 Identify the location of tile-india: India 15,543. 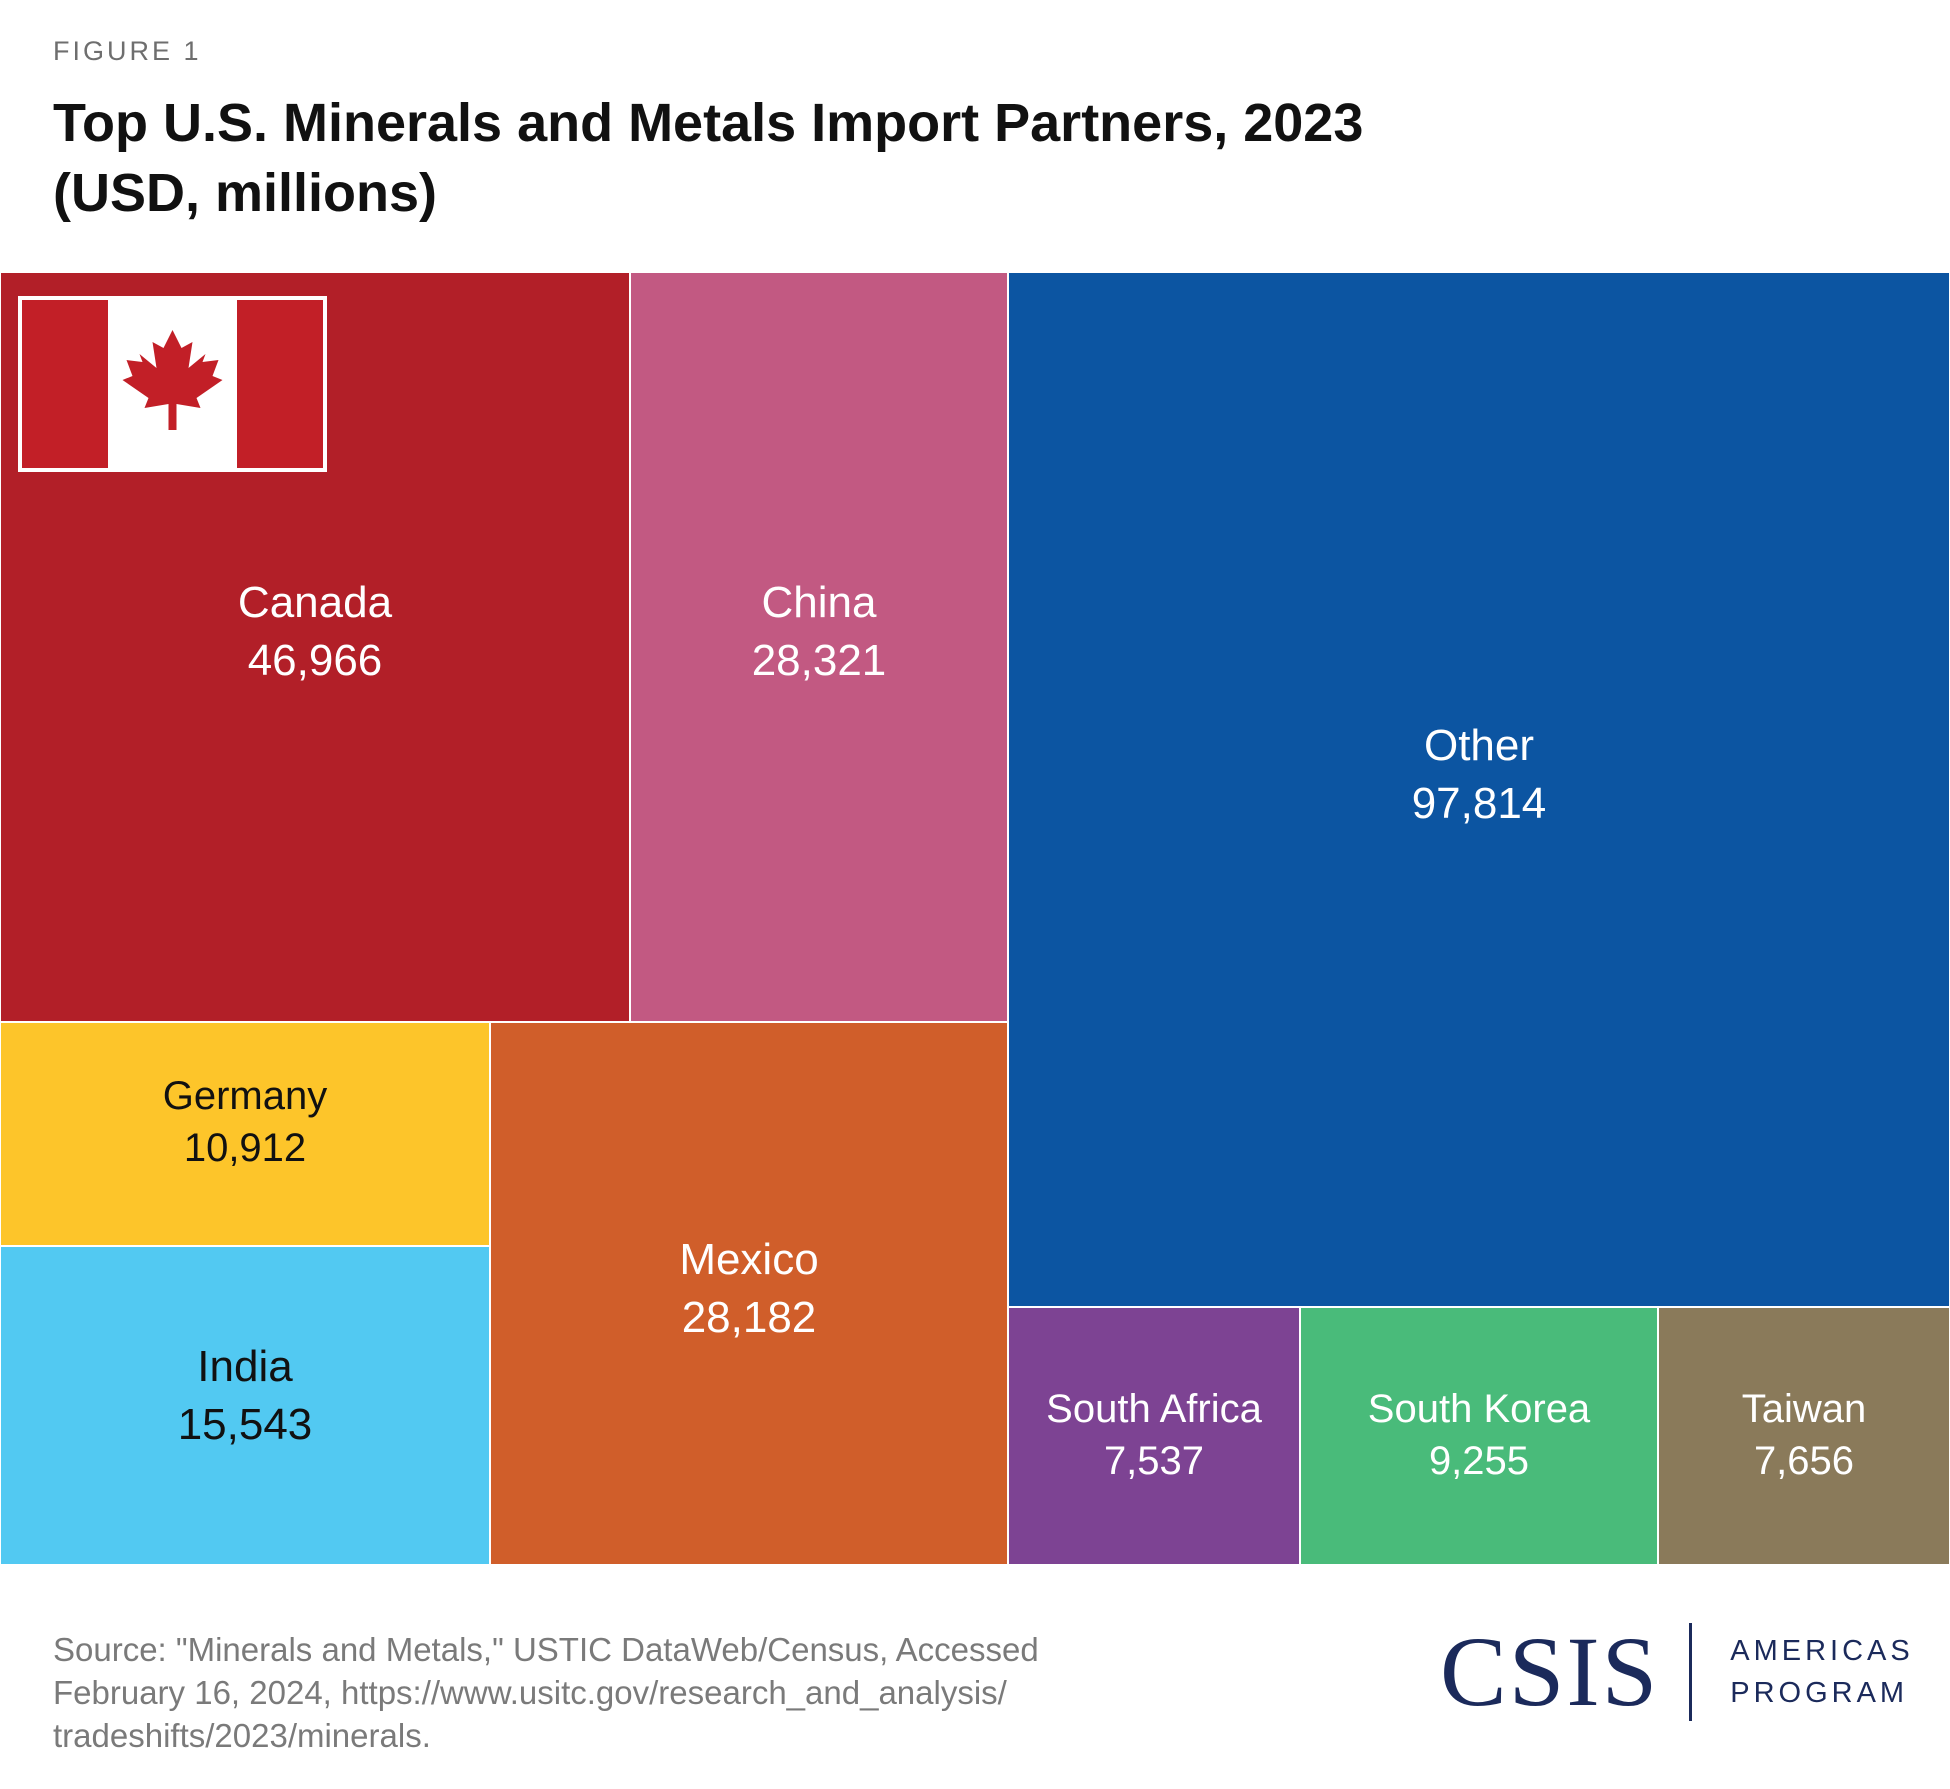
(245, 1405).